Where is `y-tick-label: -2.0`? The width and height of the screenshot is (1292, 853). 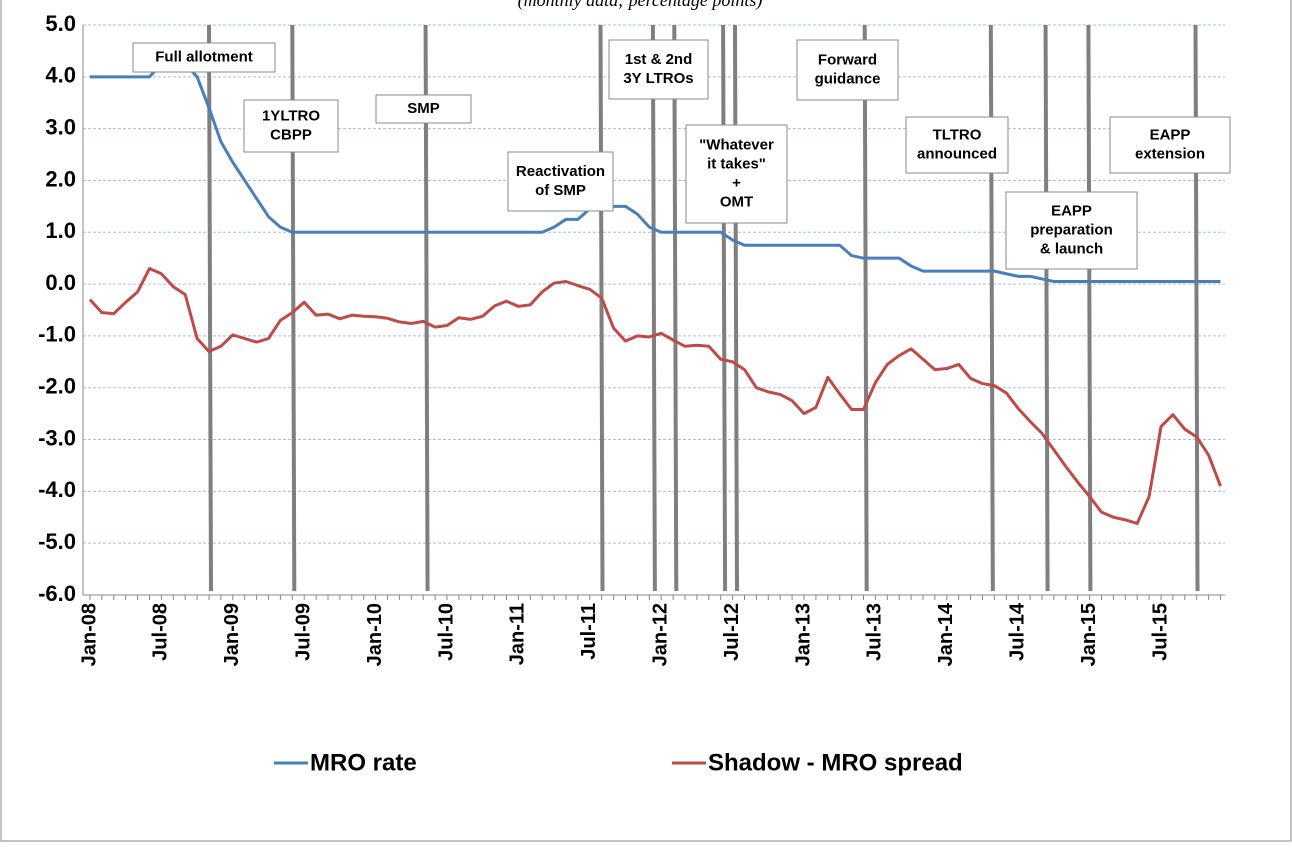
y-tick-label: -2.0 is located at coordinates (57, 386).